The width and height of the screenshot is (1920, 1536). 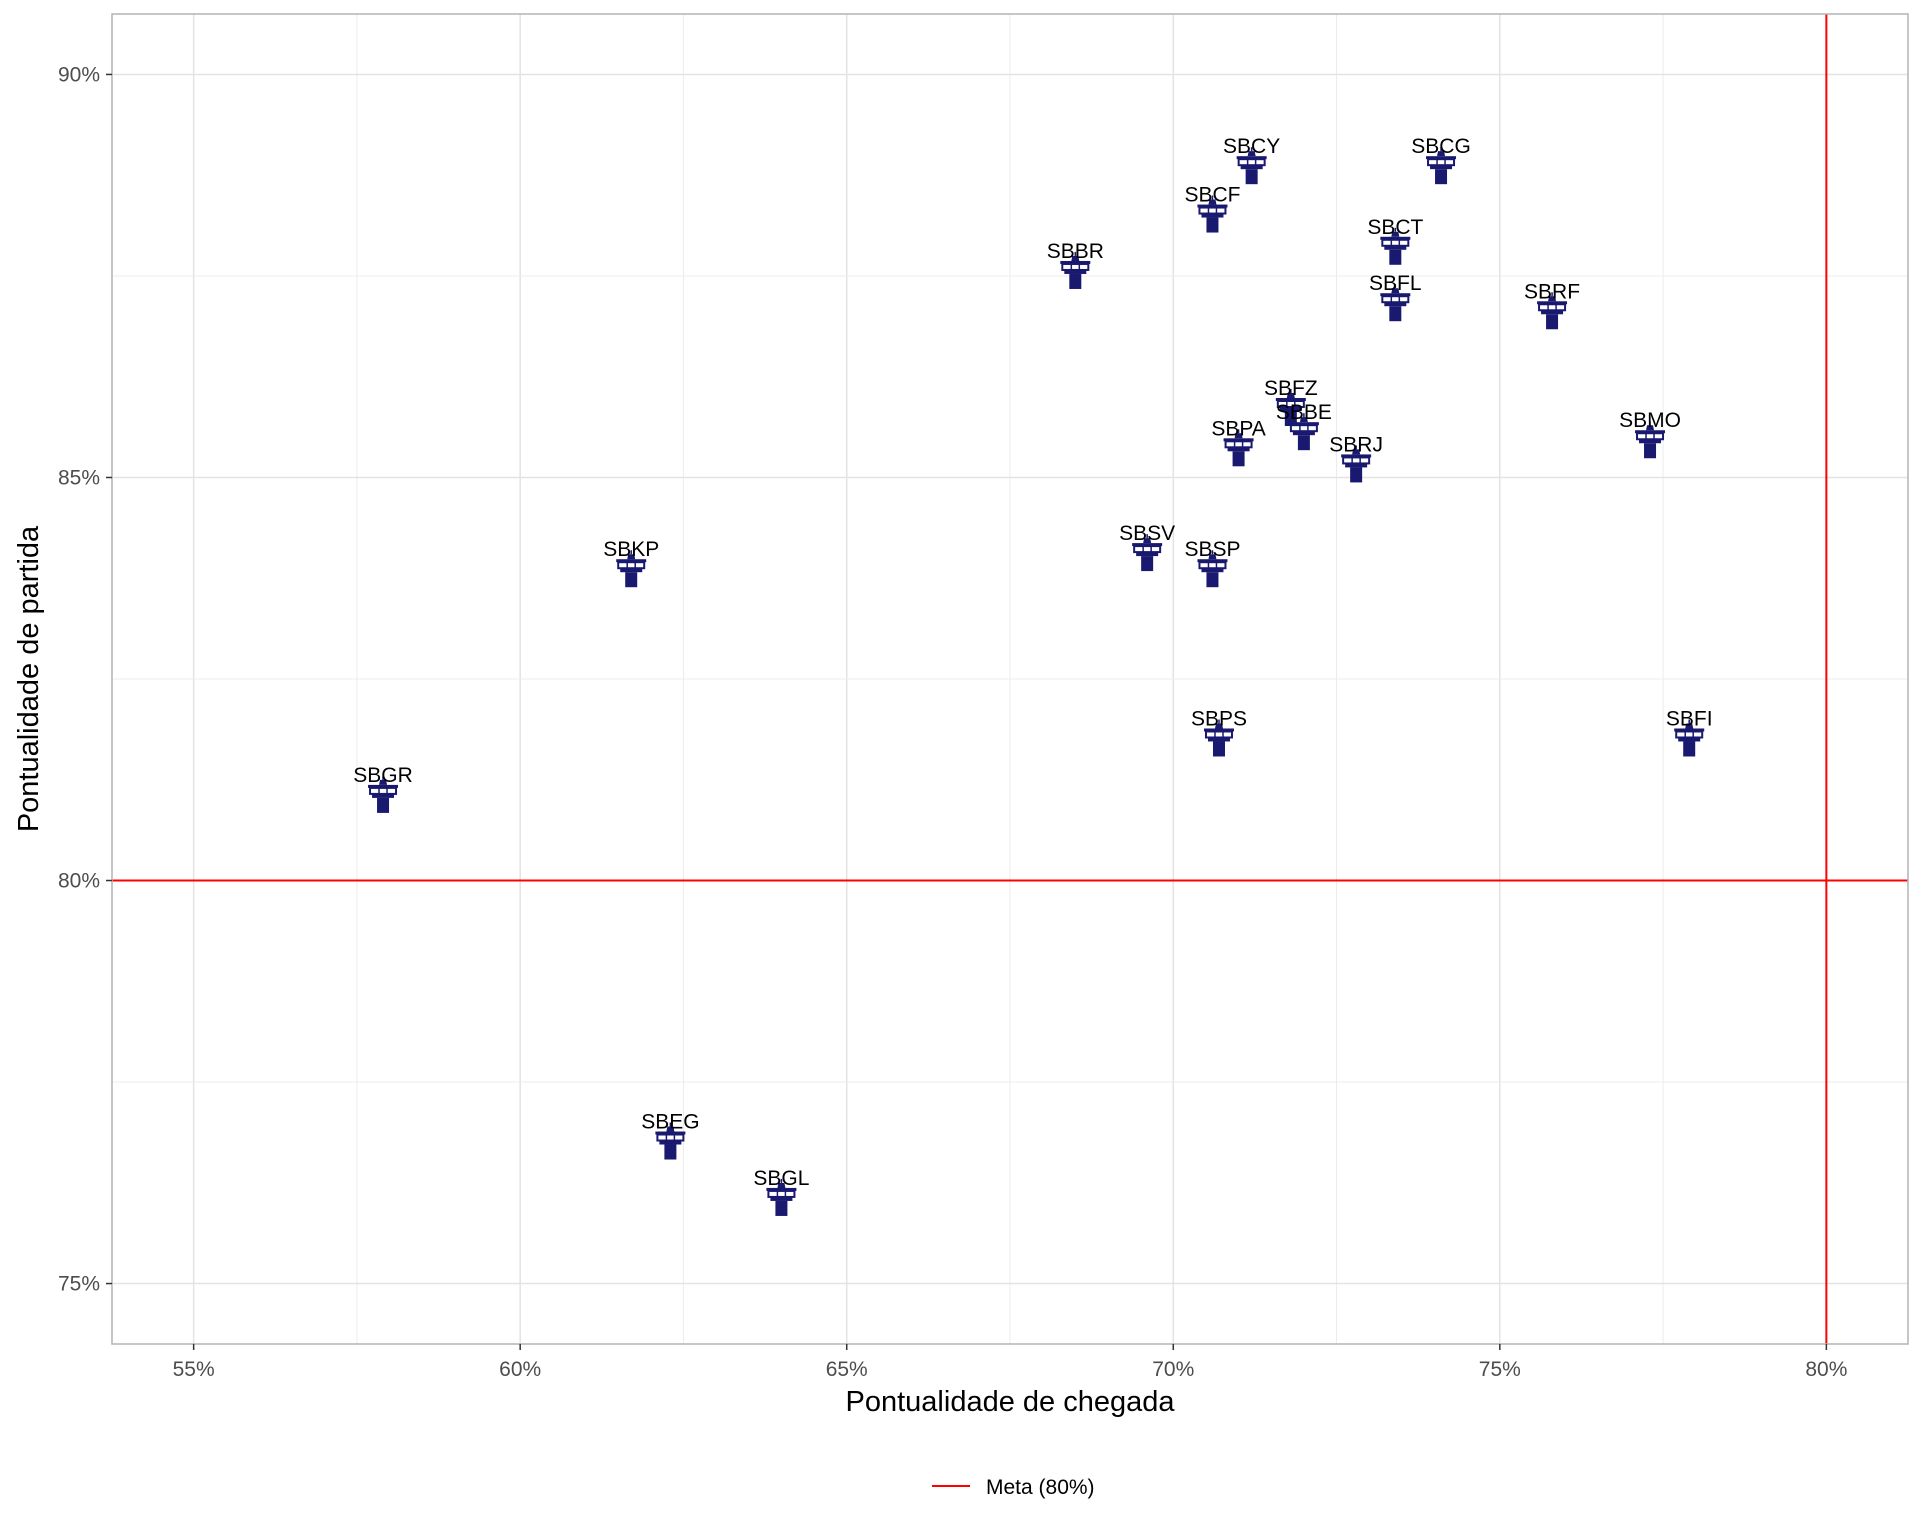 I want to click on point-label: SBPA, so click(x=1238, y=428).